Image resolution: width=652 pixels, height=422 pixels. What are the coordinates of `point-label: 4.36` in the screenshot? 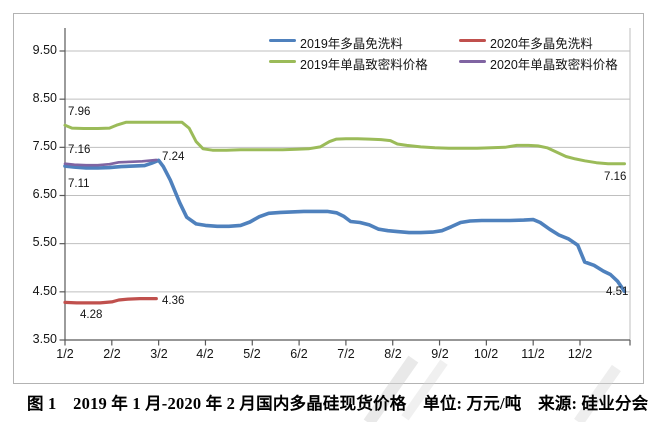 It's located at (173, 301).